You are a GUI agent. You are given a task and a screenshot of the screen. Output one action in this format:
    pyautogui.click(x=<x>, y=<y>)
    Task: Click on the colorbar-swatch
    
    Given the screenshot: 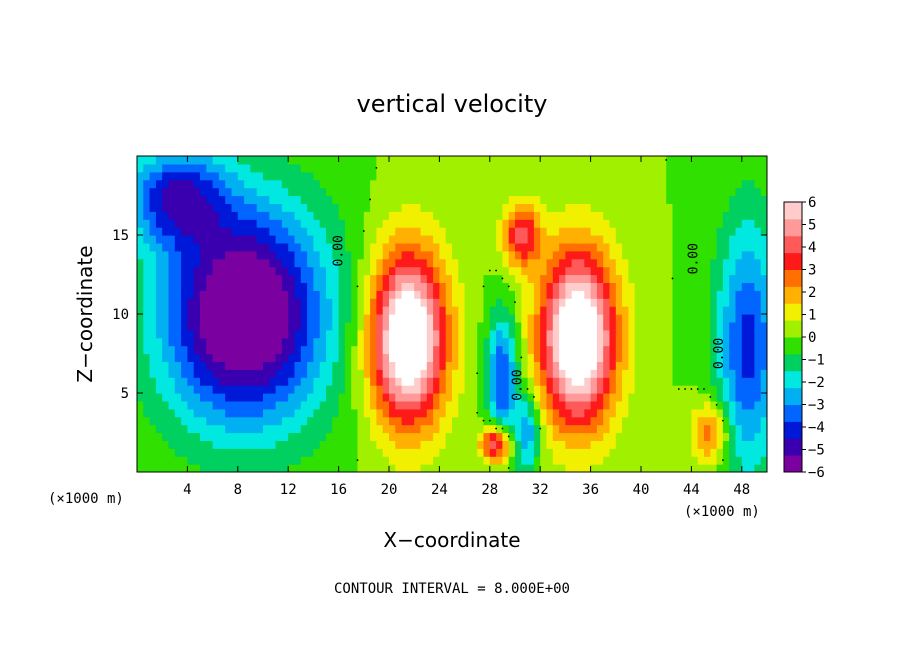 What is the action you would take?
    pyautogui.click(x=793, y=211)
    